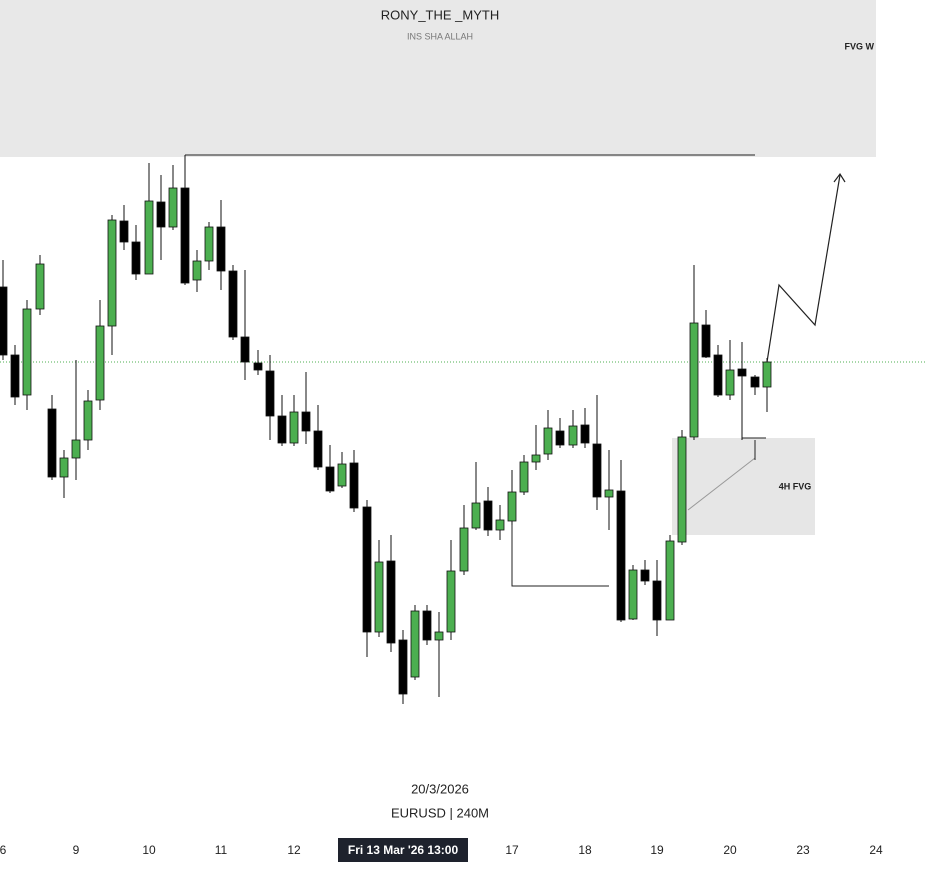  Describe the element at coordinates (76, 850) in the screenshot. I see `time-label: 9` at that location.